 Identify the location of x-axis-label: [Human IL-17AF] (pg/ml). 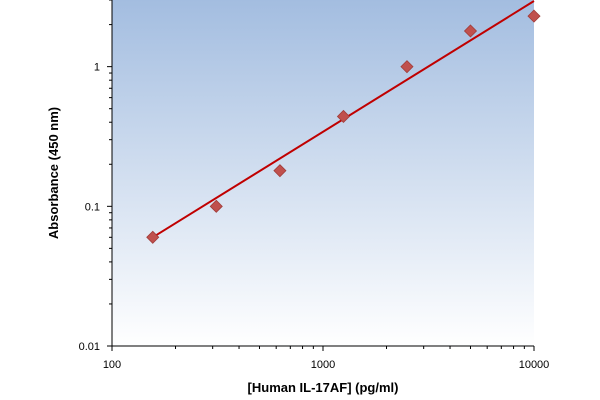
(323, 387).